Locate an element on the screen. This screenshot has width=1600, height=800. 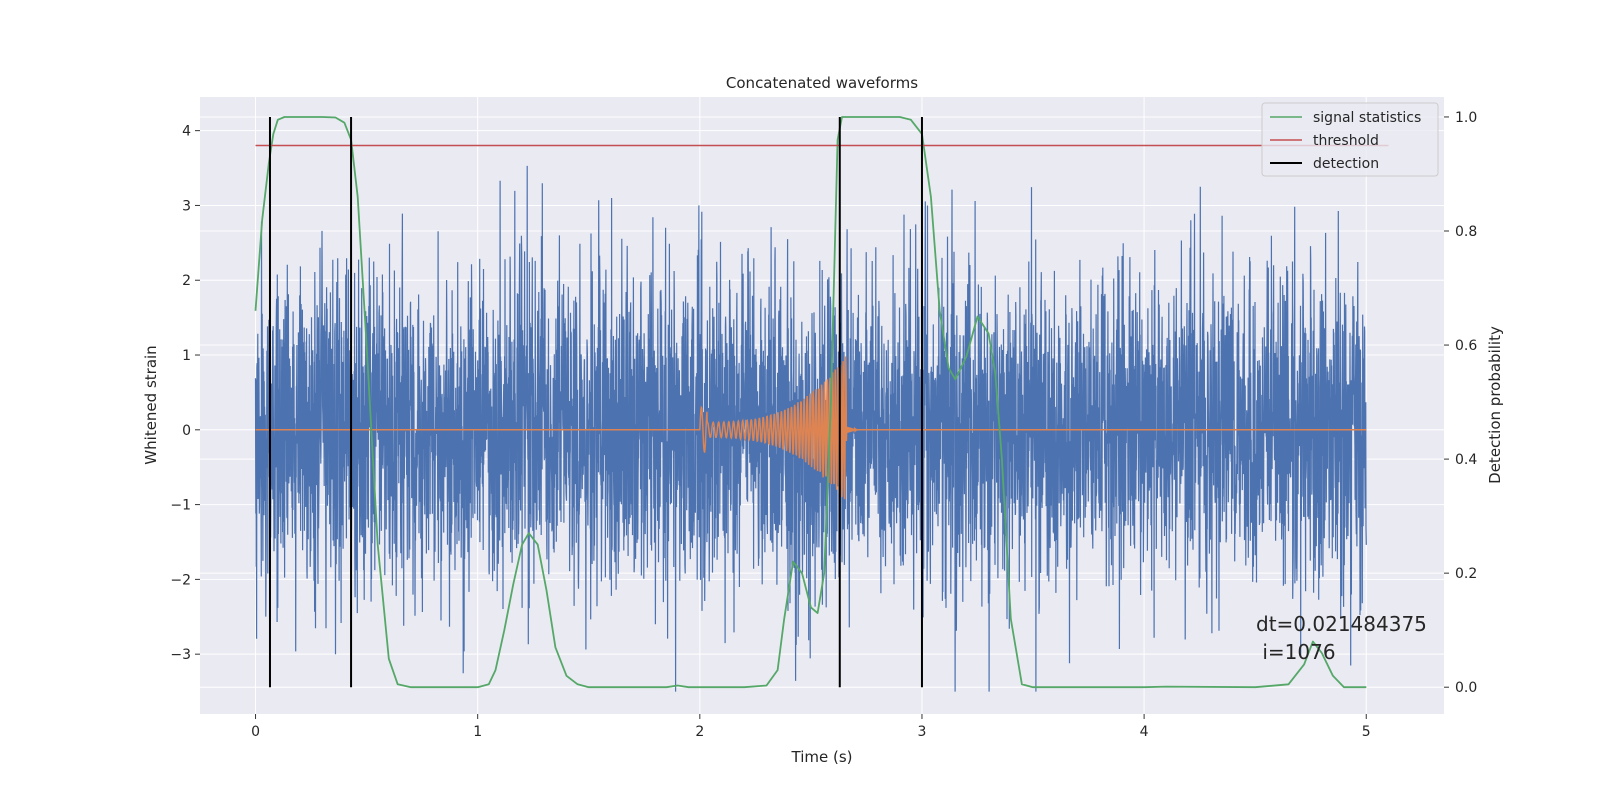
x-tick-label: 3 is located at coordinates (922, 732).